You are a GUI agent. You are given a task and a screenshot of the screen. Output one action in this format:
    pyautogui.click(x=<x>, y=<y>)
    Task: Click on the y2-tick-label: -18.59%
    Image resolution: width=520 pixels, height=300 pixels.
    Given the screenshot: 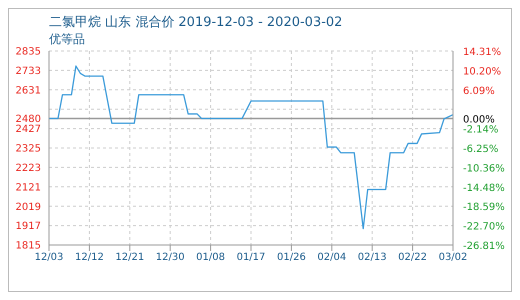 What is the action you would take?
    pyautogui.click(x=484, y=208)
    